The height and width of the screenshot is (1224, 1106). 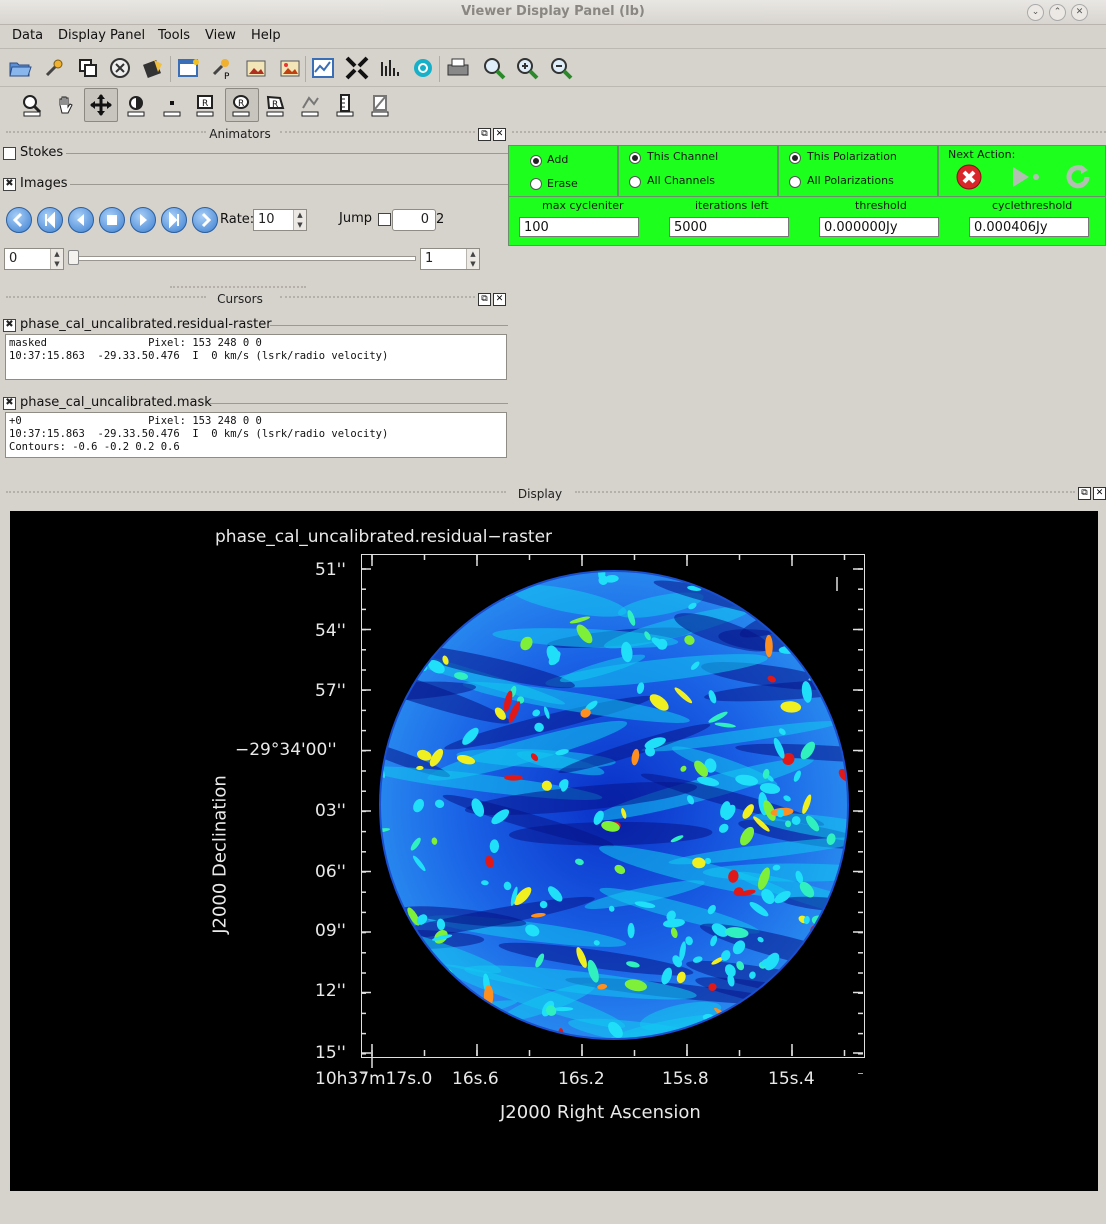 I want to click on stop-button, so click(x=112, y=220).